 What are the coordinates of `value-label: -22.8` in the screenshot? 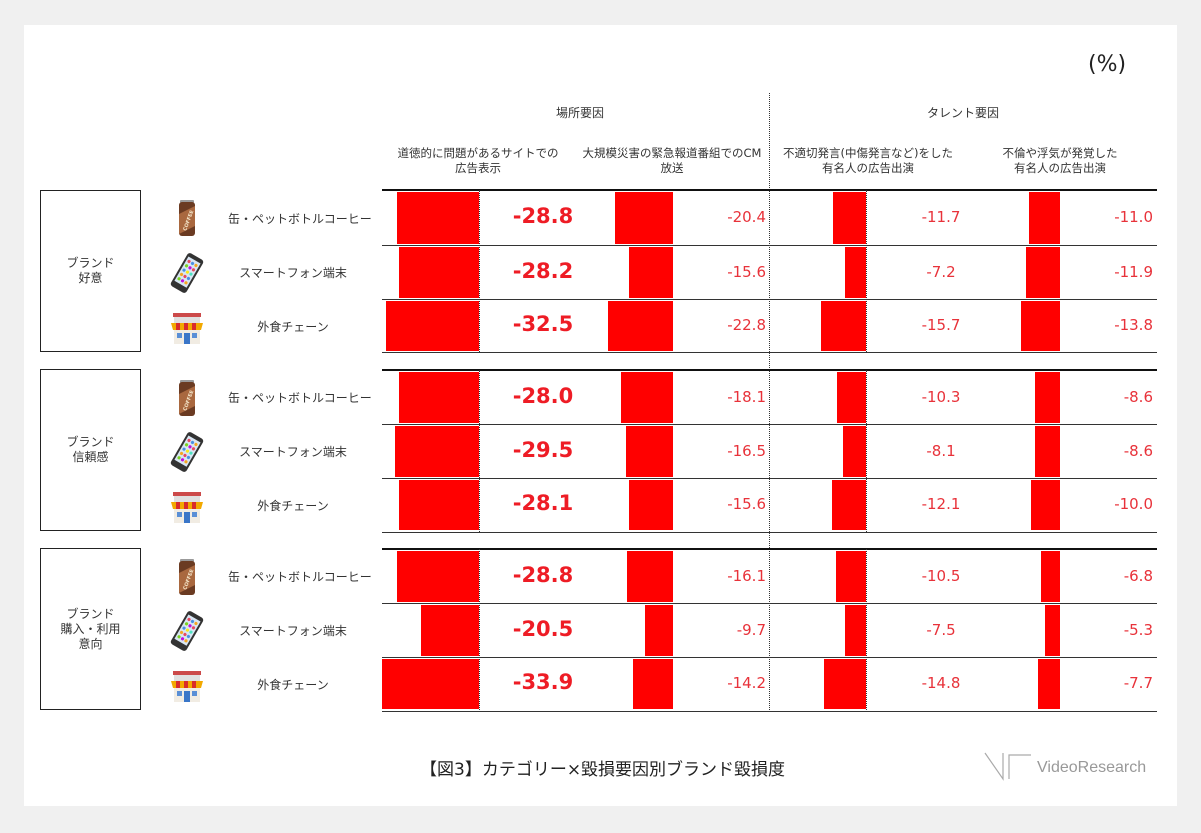 It's located at (746, 325).